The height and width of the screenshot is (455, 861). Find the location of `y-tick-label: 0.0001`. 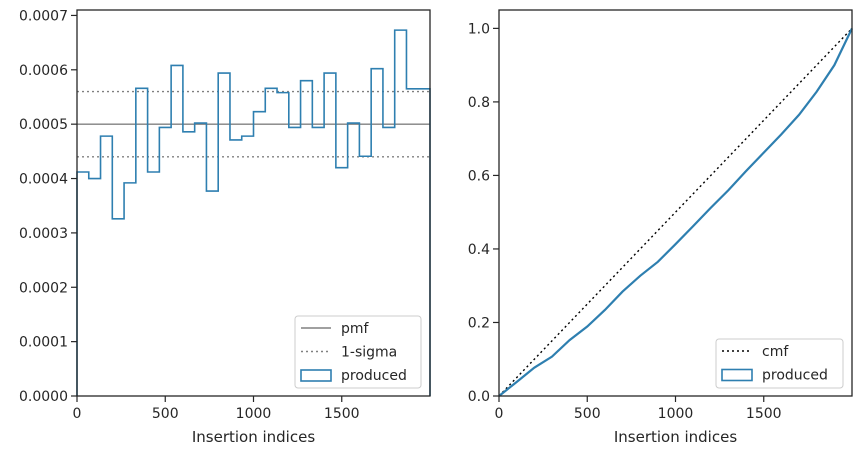

y-tick-label: 0.0001 is located at coordinates (43, 343).